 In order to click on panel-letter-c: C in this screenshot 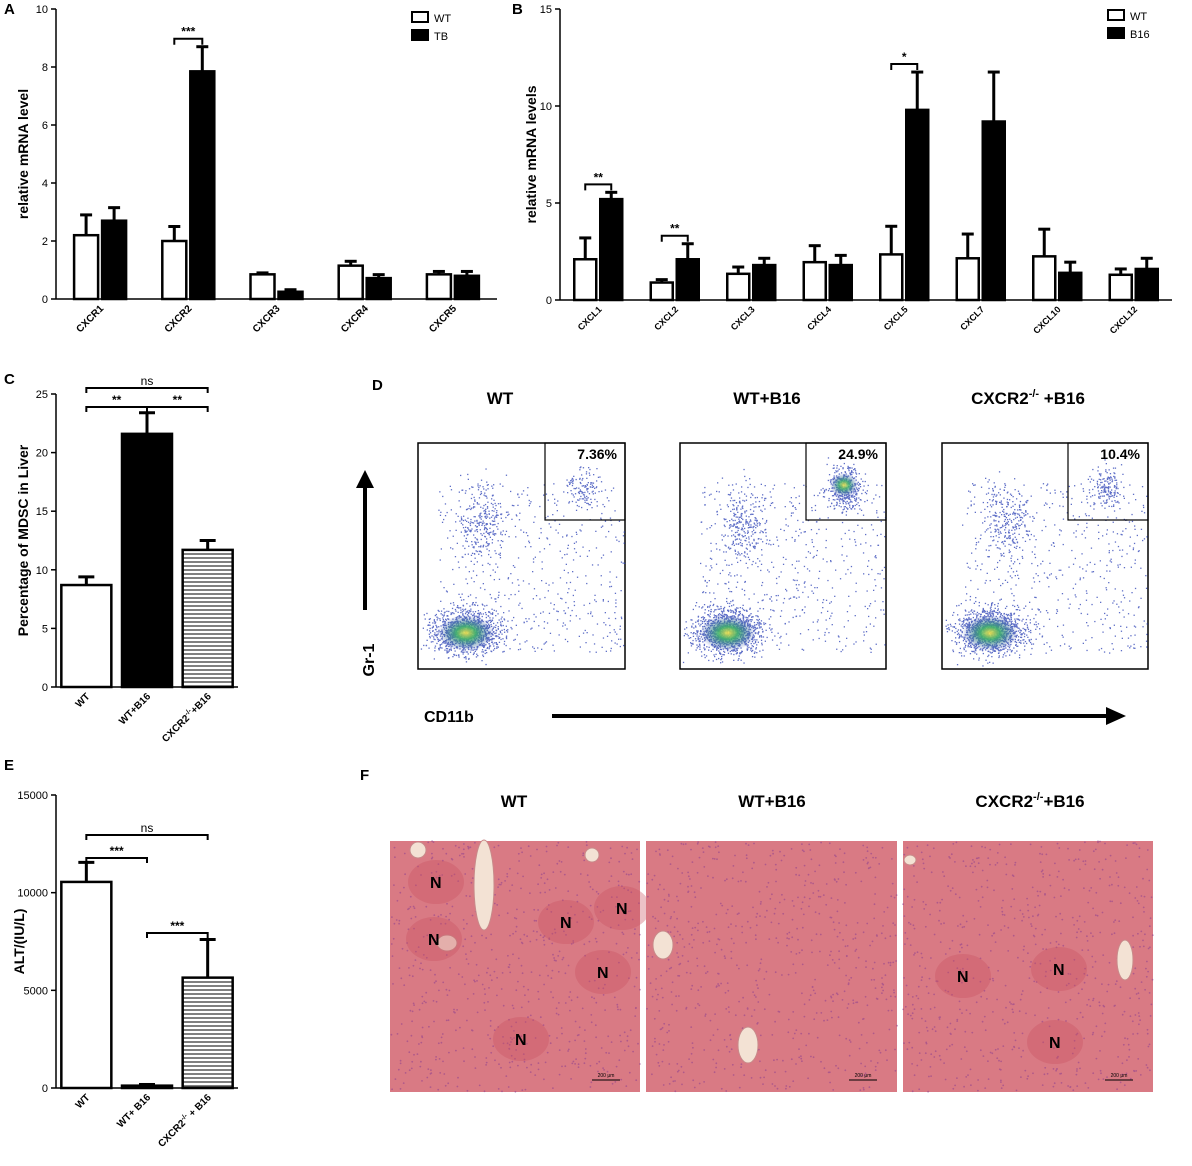, I will do `click(9, 379)`.